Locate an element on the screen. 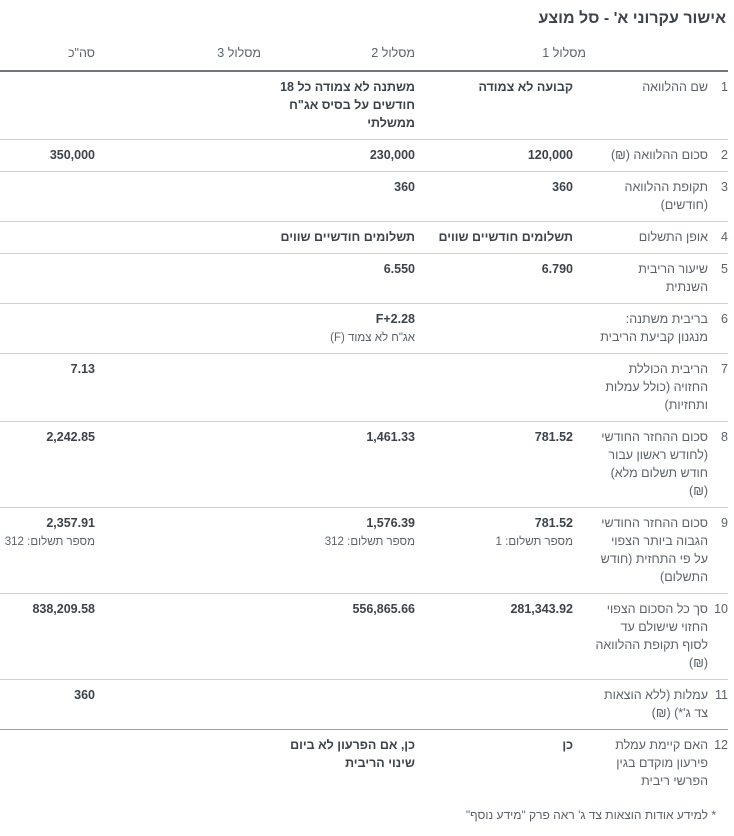  cell-value: 556,865.66 is located at coordinates (383, 609).